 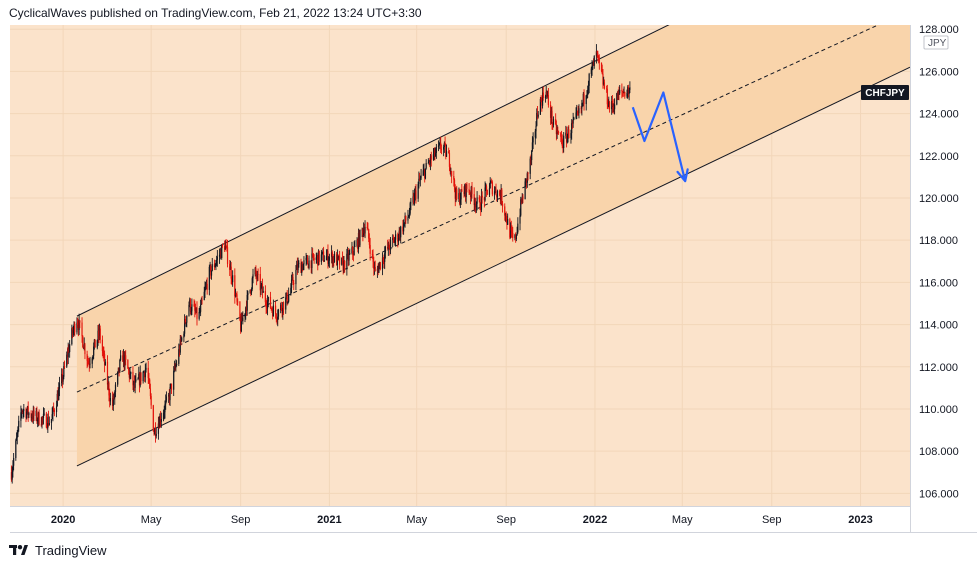 What do you see at coordinates (58, 550) in the screenshot?
I see `tradingview-footer: TradingView` at bounding box center [58, 550].